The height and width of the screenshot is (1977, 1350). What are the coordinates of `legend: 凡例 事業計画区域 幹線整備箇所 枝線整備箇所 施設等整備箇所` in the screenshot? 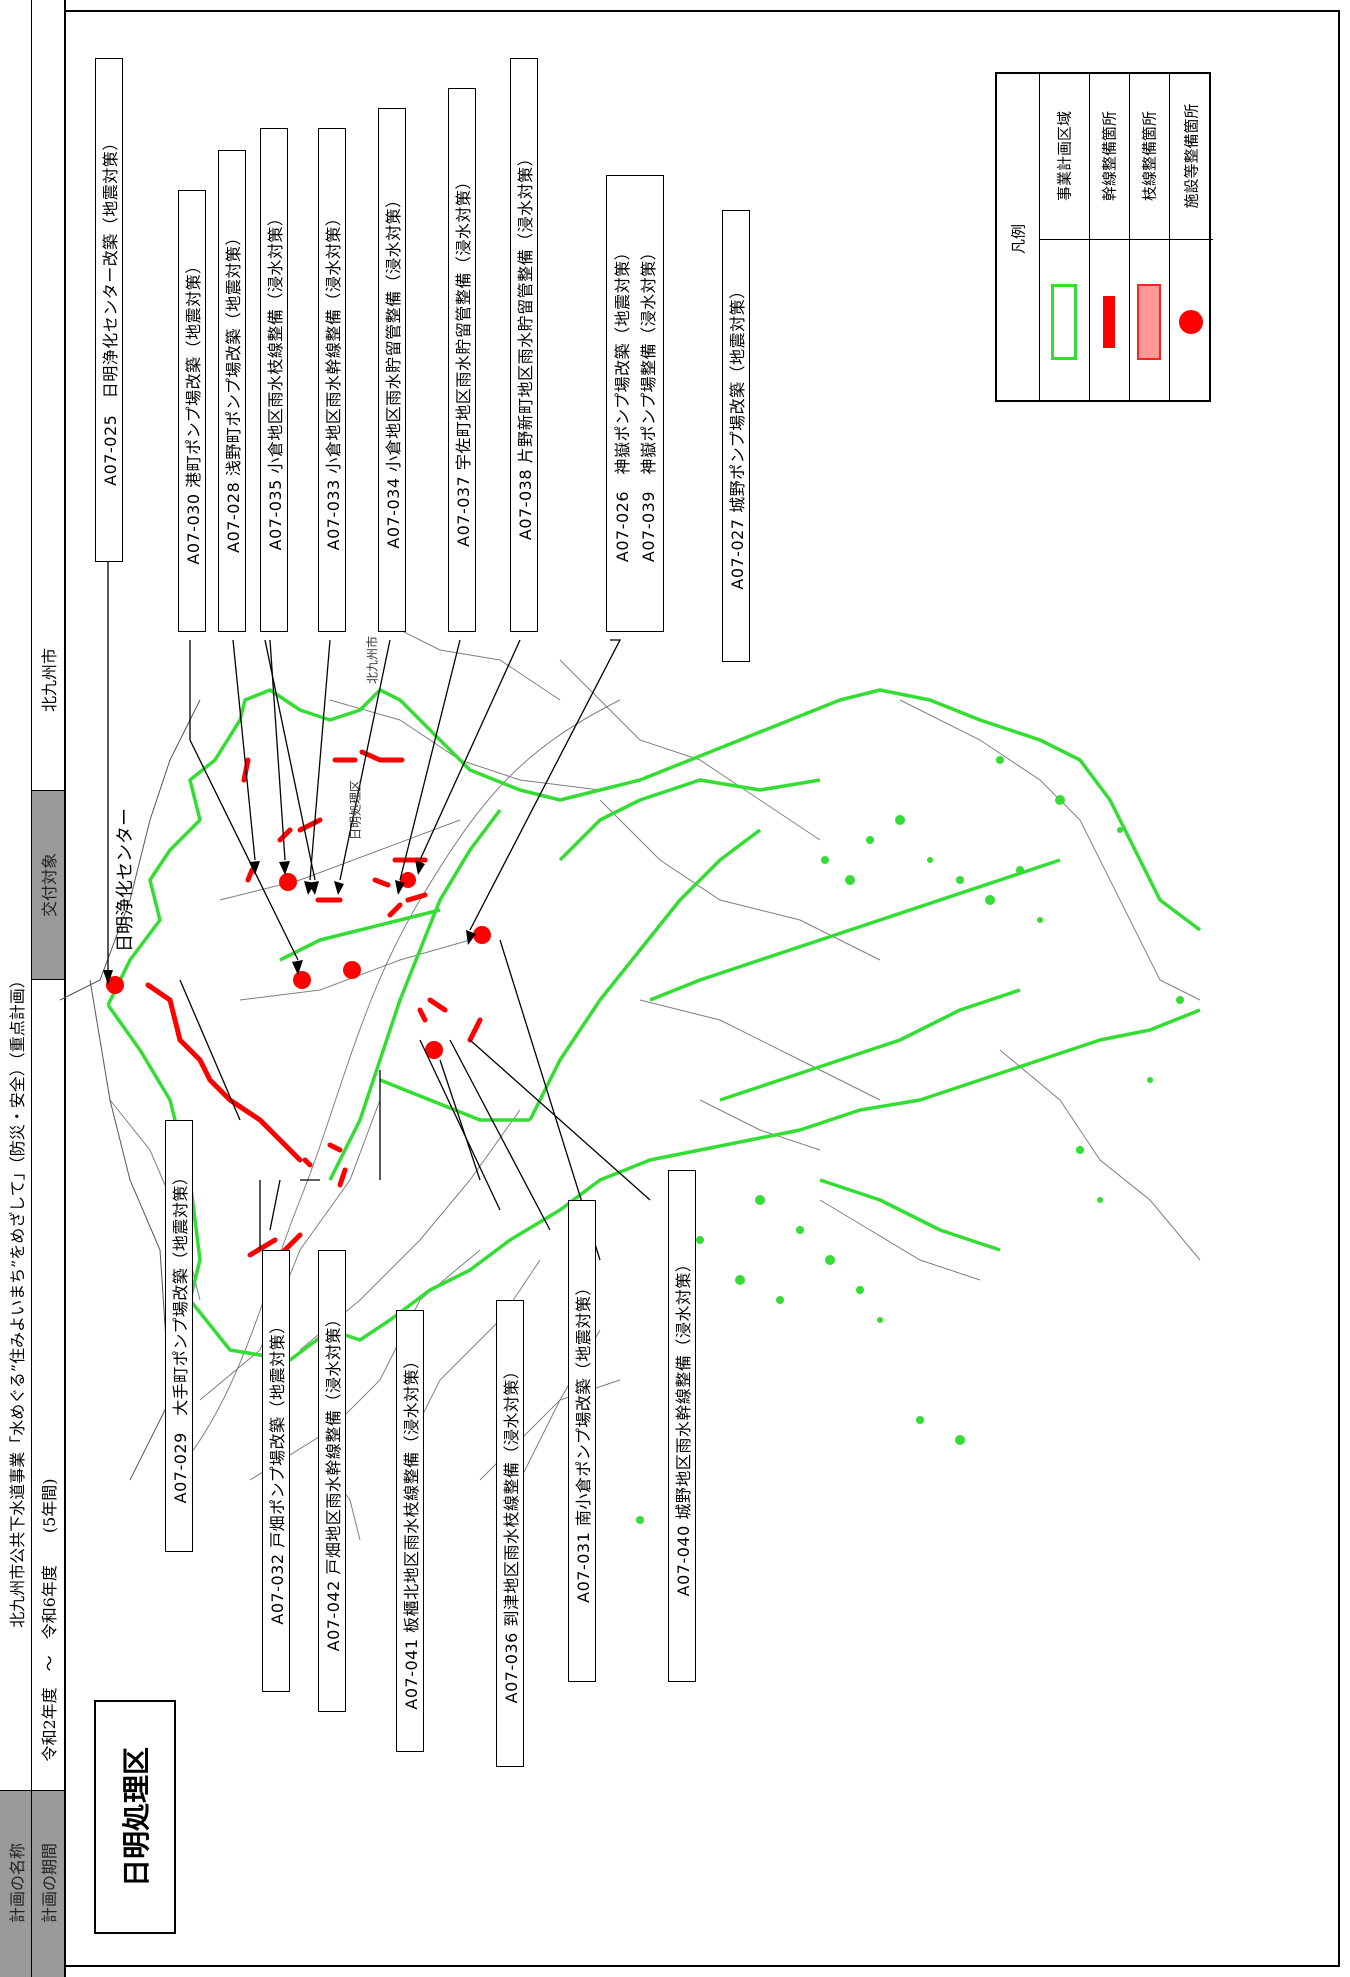 It's located at (1104, 237).